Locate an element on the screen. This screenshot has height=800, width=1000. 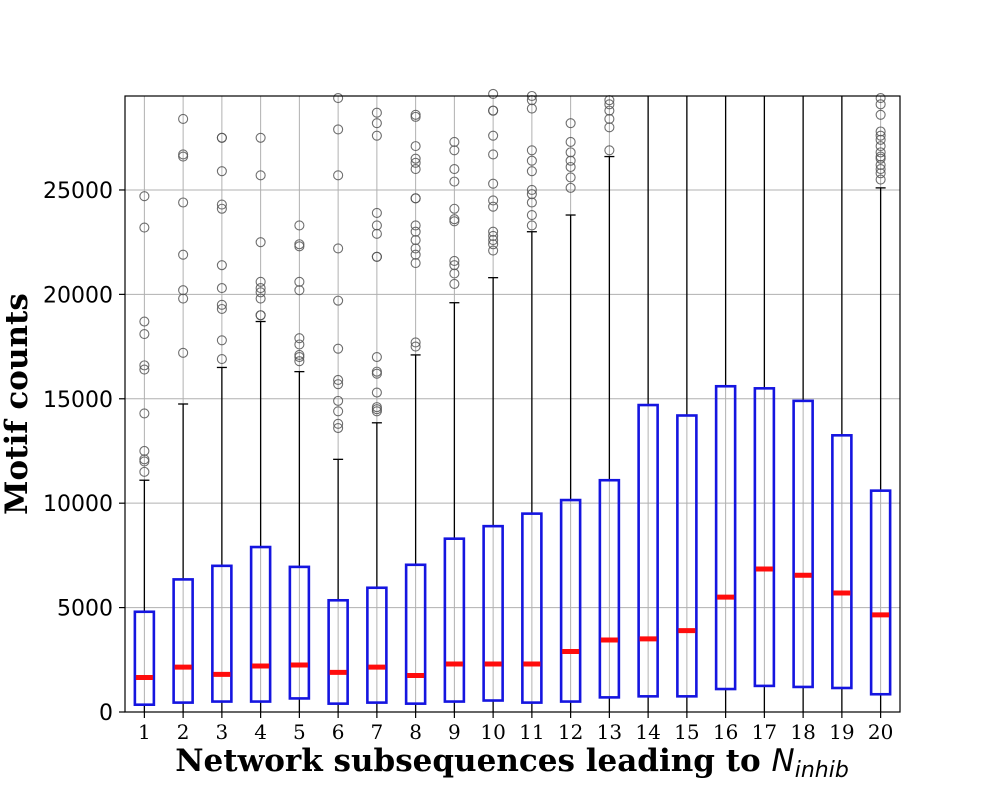
x-tick-label: 3 is located at coordinates (222, 732).